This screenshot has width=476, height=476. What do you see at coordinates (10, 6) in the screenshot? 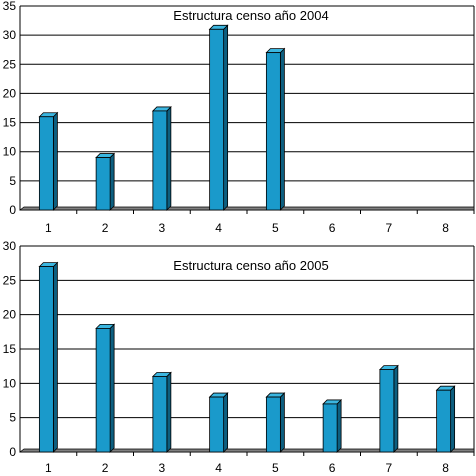
I see `y-tick-label: 35` at bounding box center [10, 6].